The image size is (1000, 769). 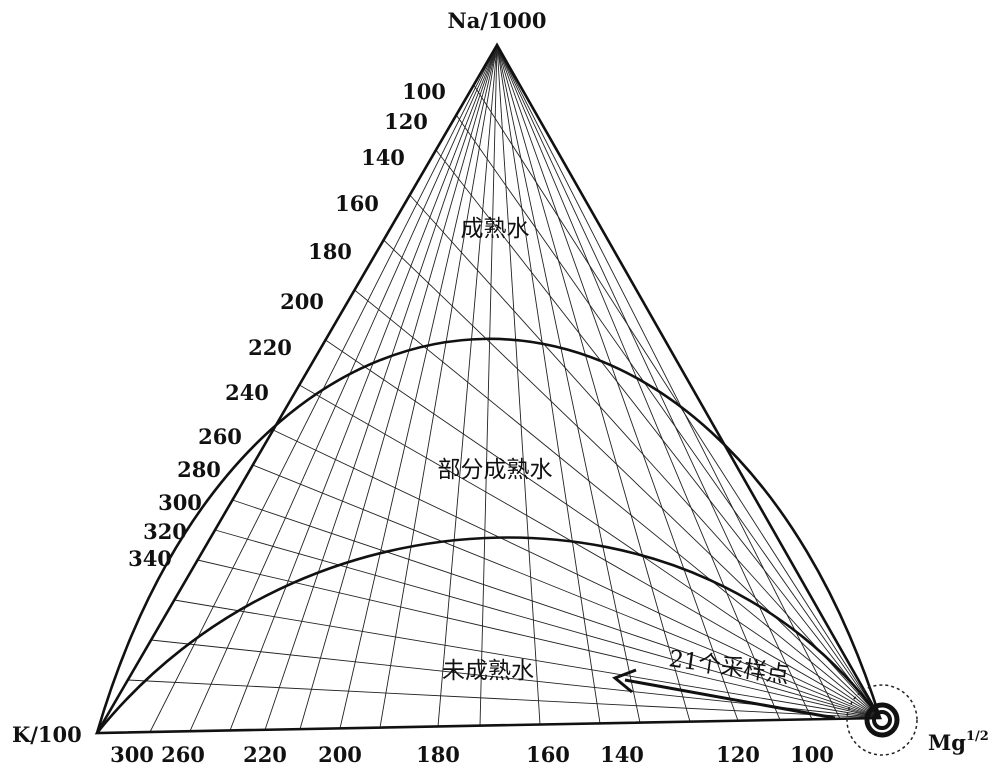 What do you see at coordinates (738, 754) in the screenshot?
I see `bottom-scale-label: 120` at bounding box center [738, 754].